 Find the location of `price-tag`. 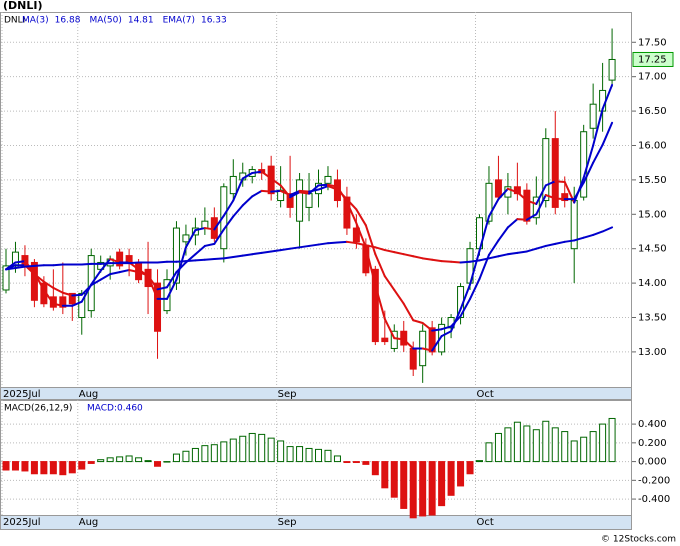

price-tag is located at coordinates (653, 59).